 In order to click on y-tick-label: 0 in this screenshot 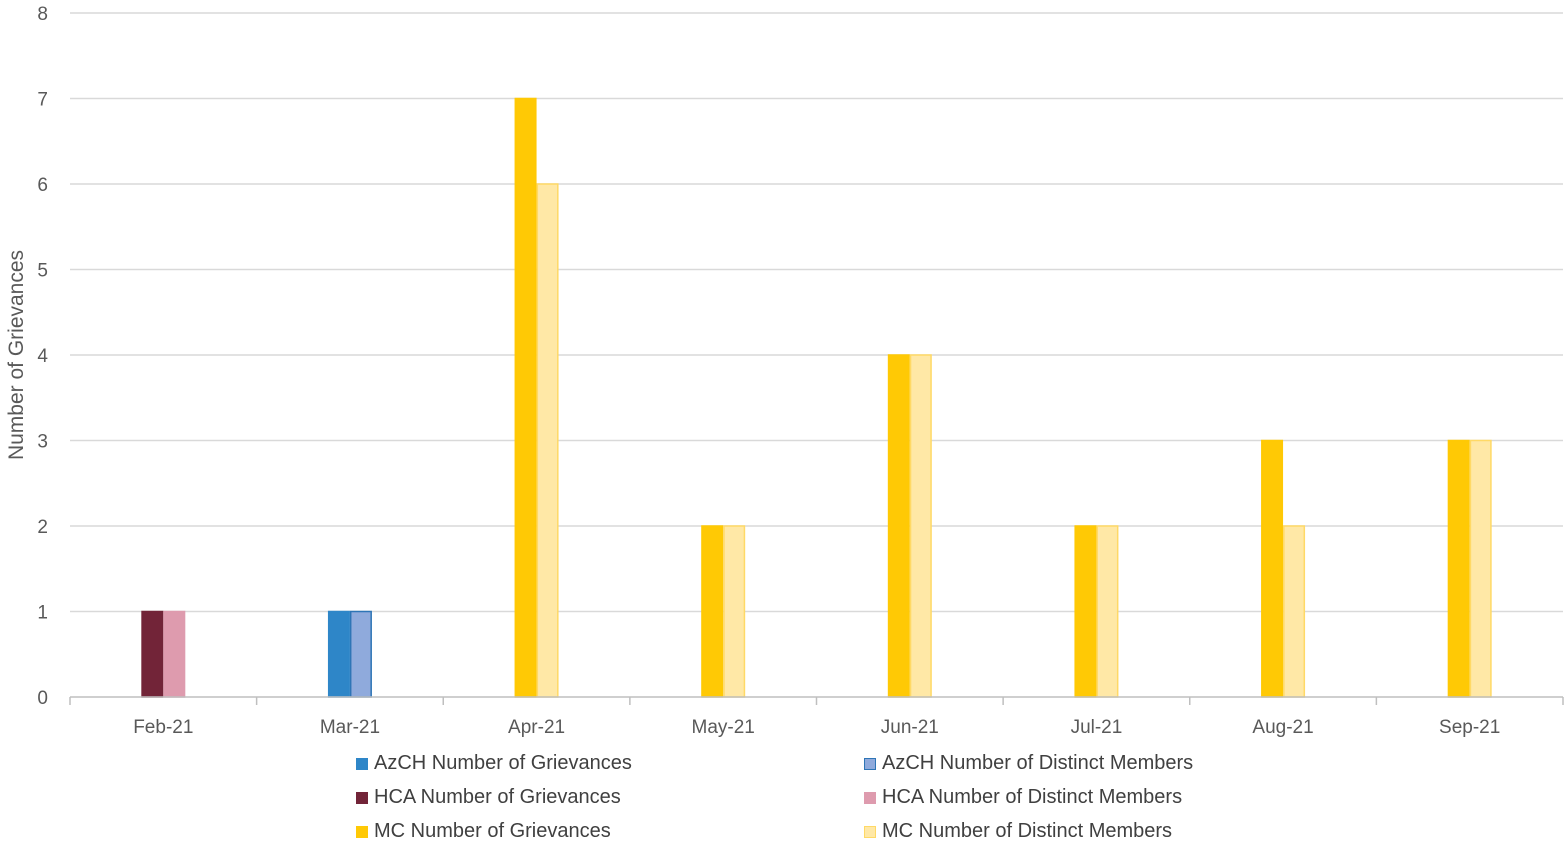, I will do `click(42, 698)`.